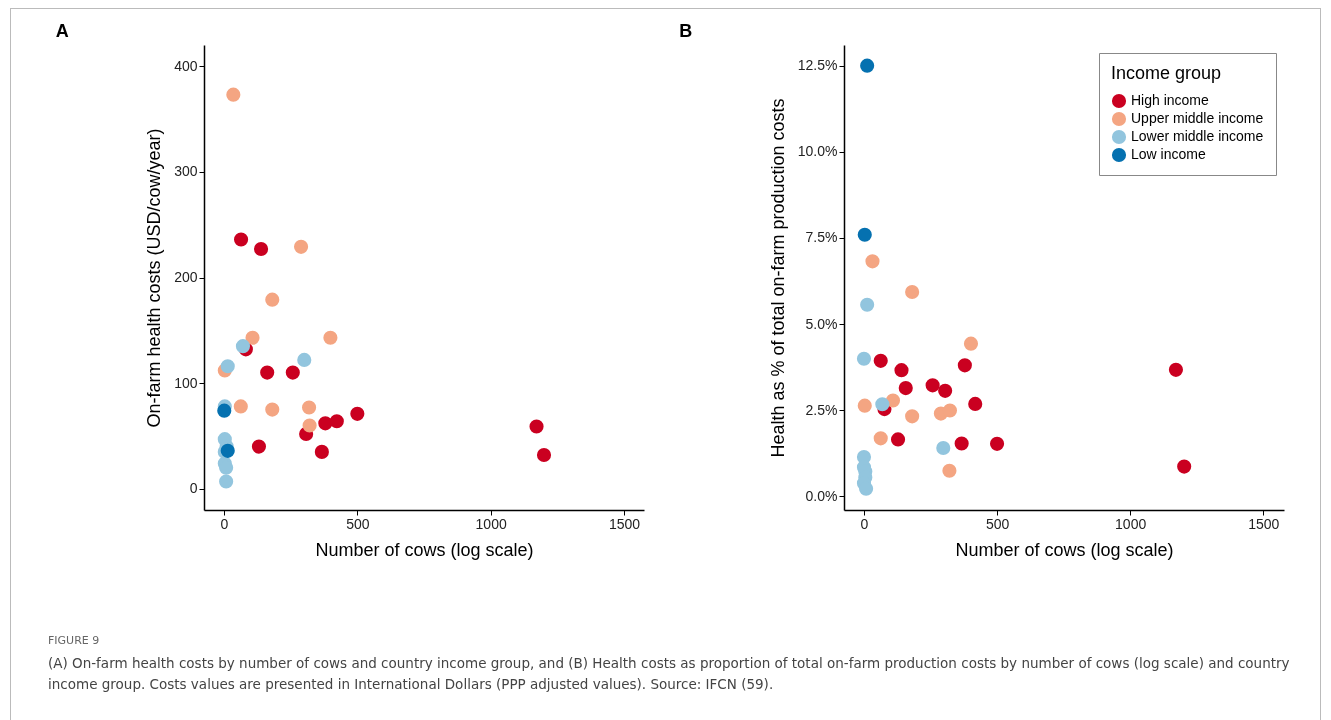  Describe the element at coordinates (1197, 136) in the screenshot. I see `legend-label: Lower middle income` at that location.